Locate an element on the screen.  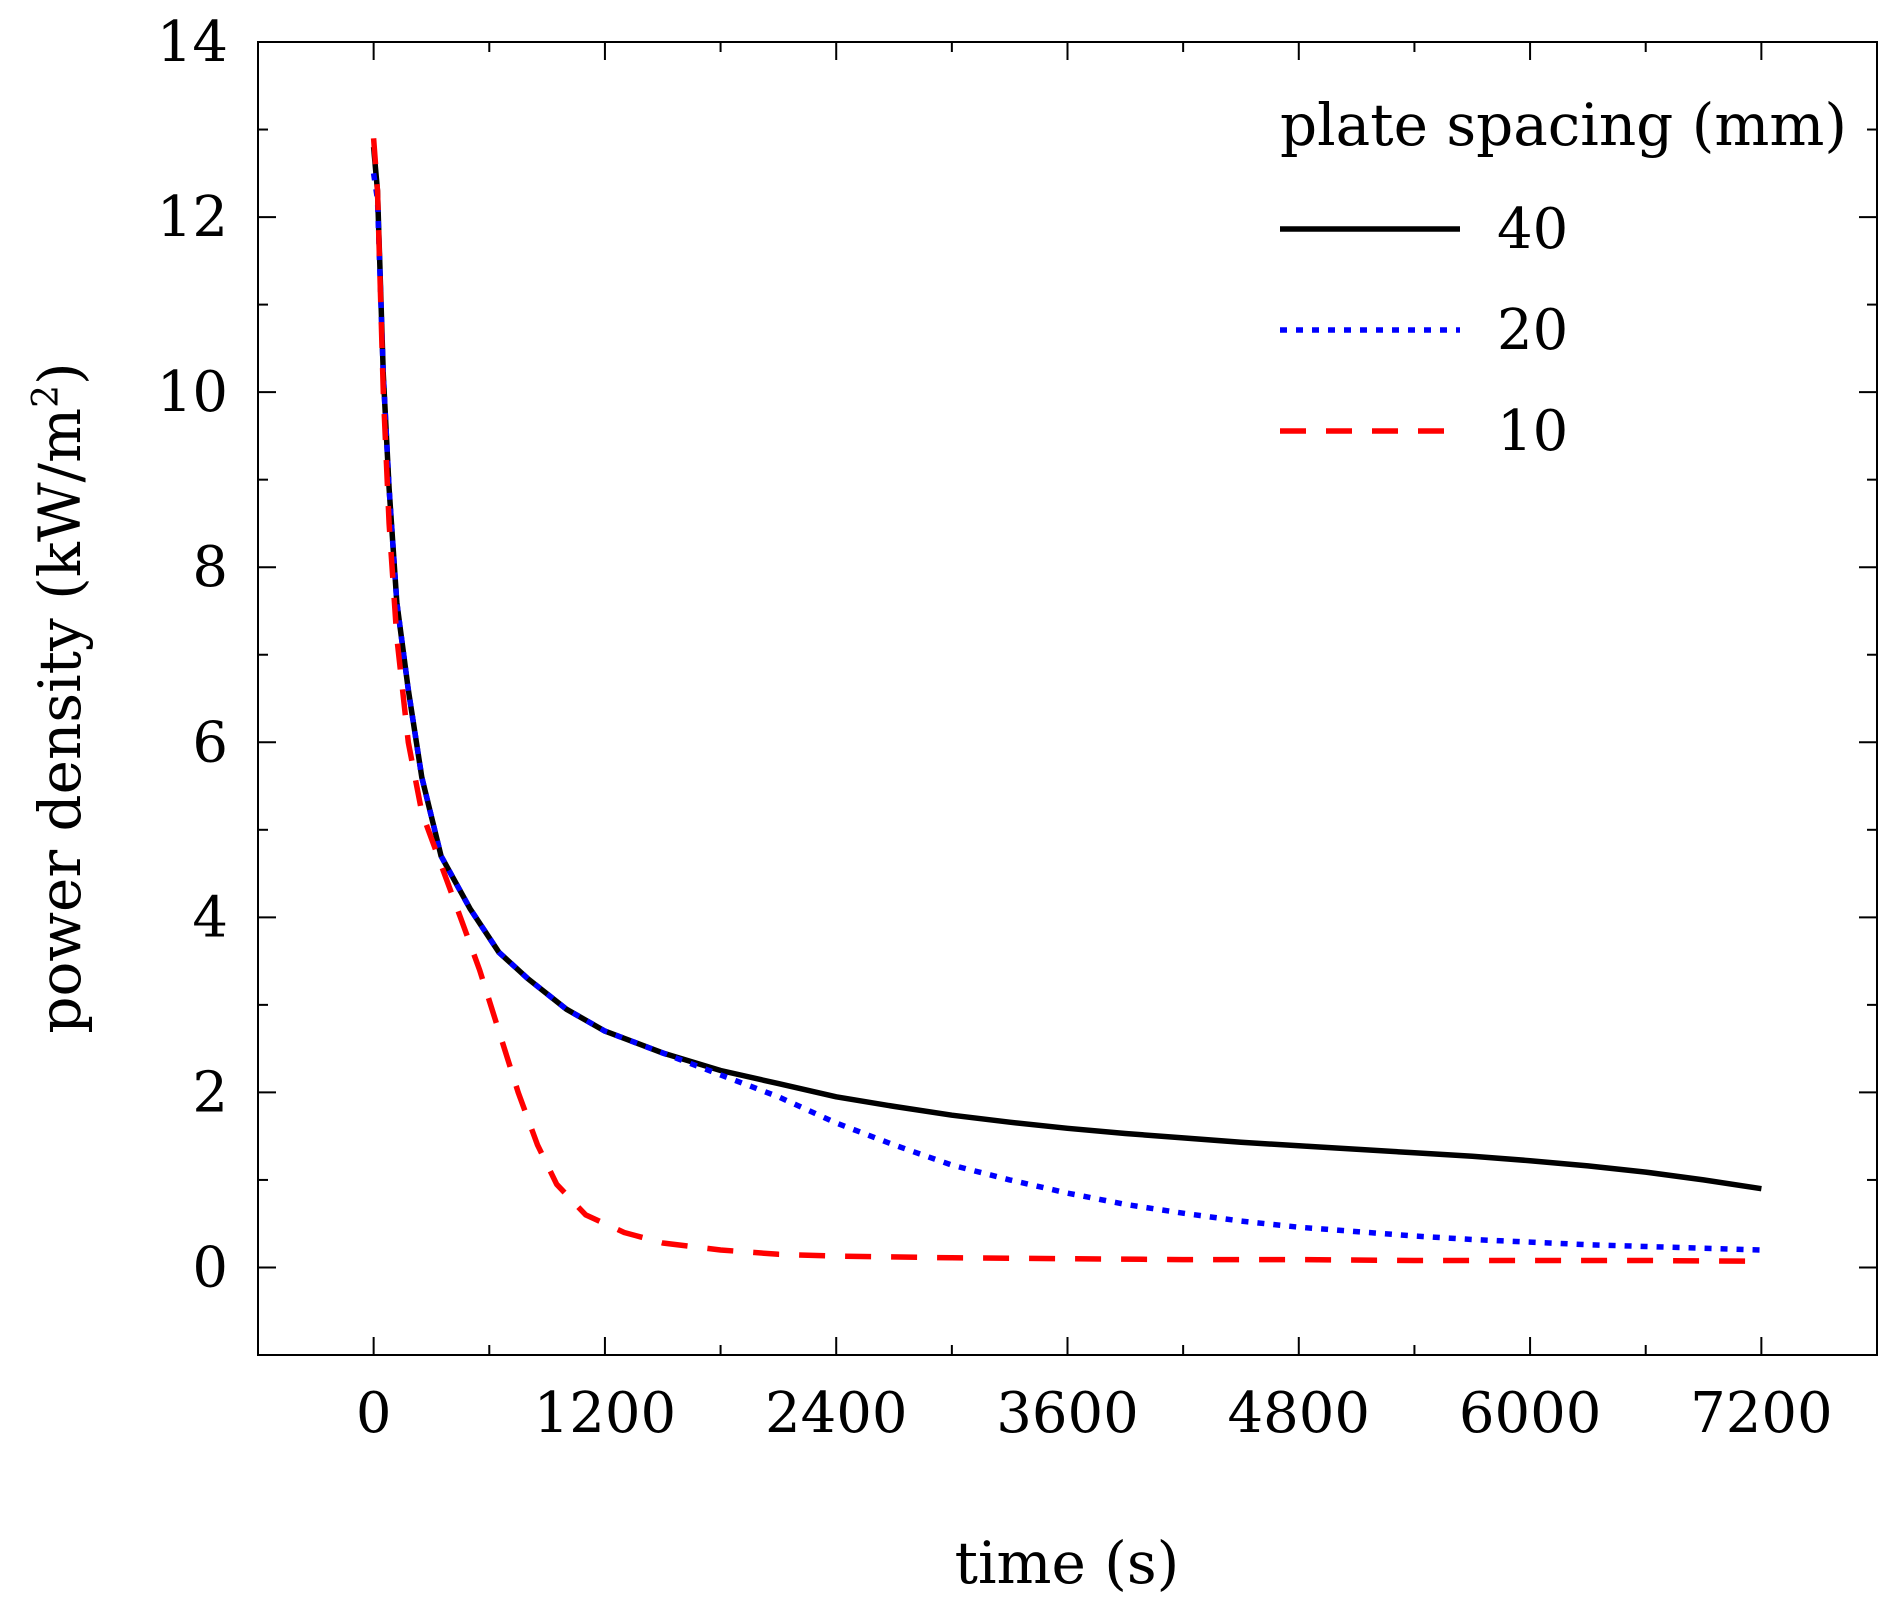
y-axis-label-close: ) is located at coordinates (60, 373).